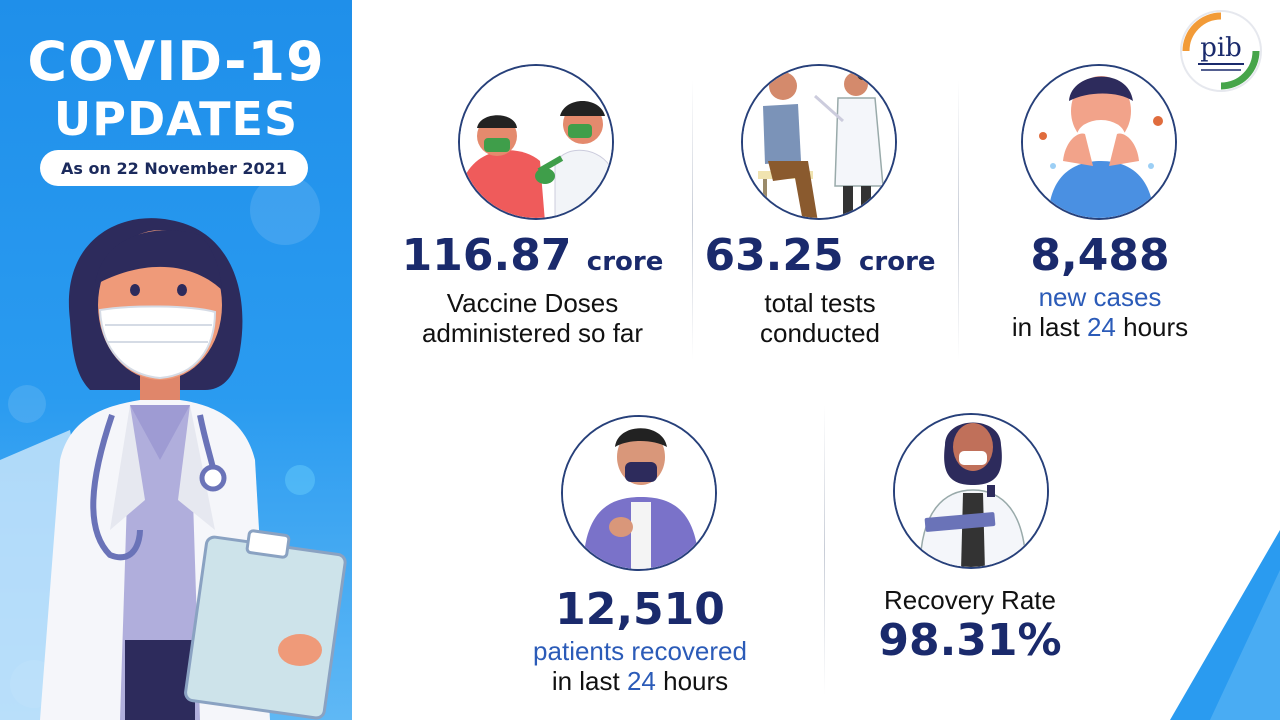  I want to click on masked-person-icon, so click(639, 493).